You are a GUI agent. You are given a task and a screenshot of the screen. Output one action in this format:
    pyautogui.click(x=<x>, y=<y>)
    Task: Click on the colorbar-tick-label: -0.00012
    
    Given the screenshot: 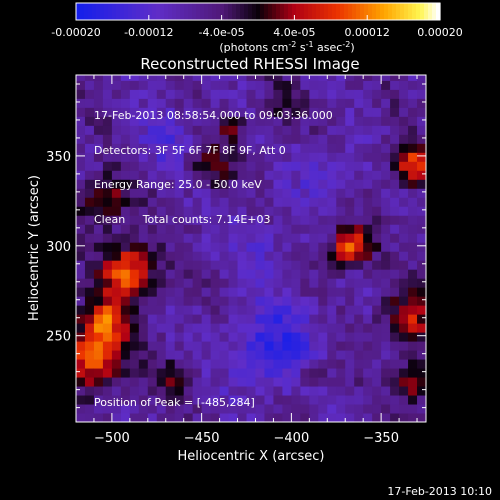 What is the action you would take?
    pyautogui.click(x=148, y=32)
    